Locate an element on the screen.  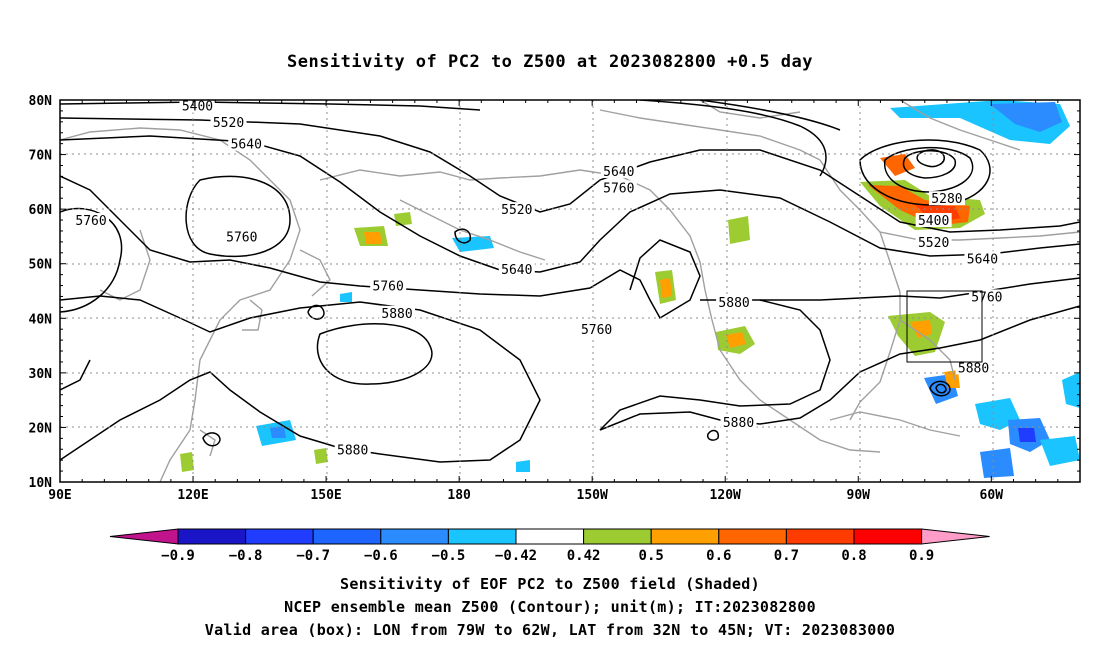
lon-label: 150E is located at coordinates (325, 495).